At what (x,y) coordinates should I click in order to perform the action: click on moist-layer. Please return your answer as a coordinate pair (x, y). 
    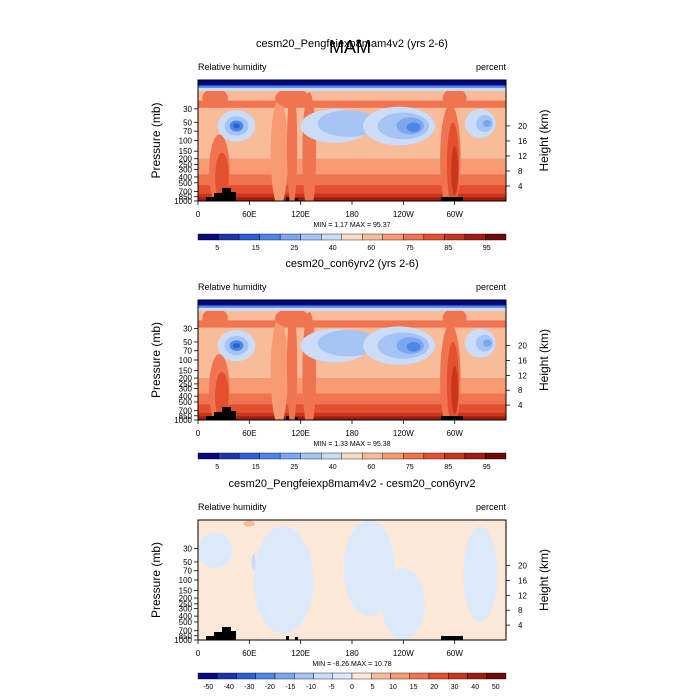
    Looking at the image, I should click on (352, 418).